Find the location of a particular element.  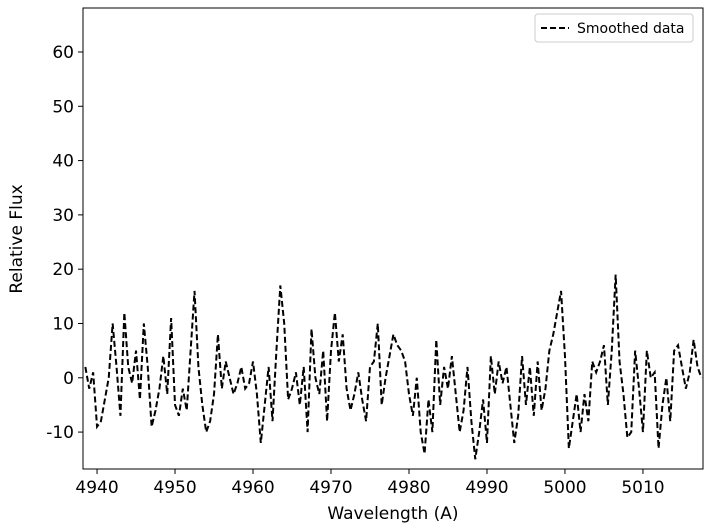

y-tick-label: -10 is located at coordinates (60, 433).